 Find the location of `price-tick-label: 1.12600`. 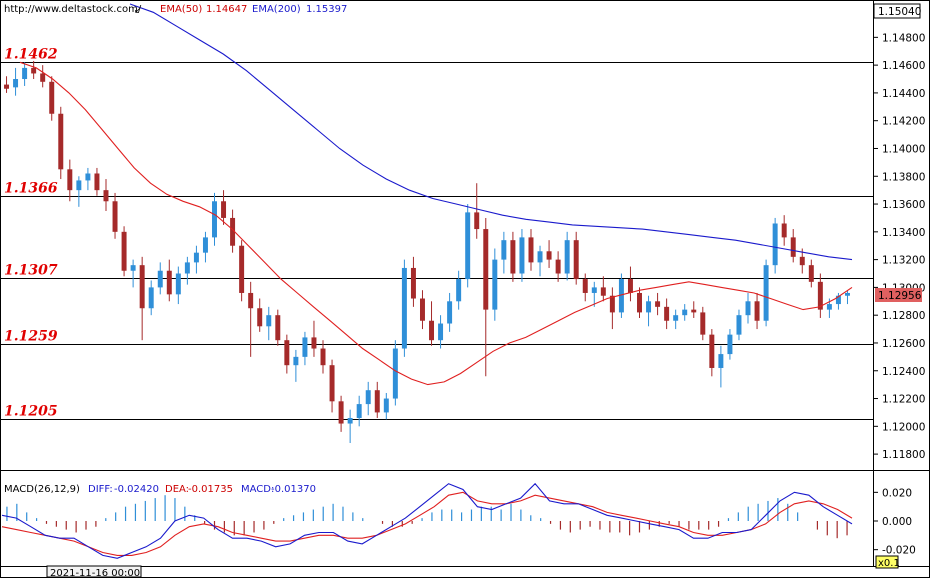

price-tick-label: 1.12600 is located at coordinates (903, 344).